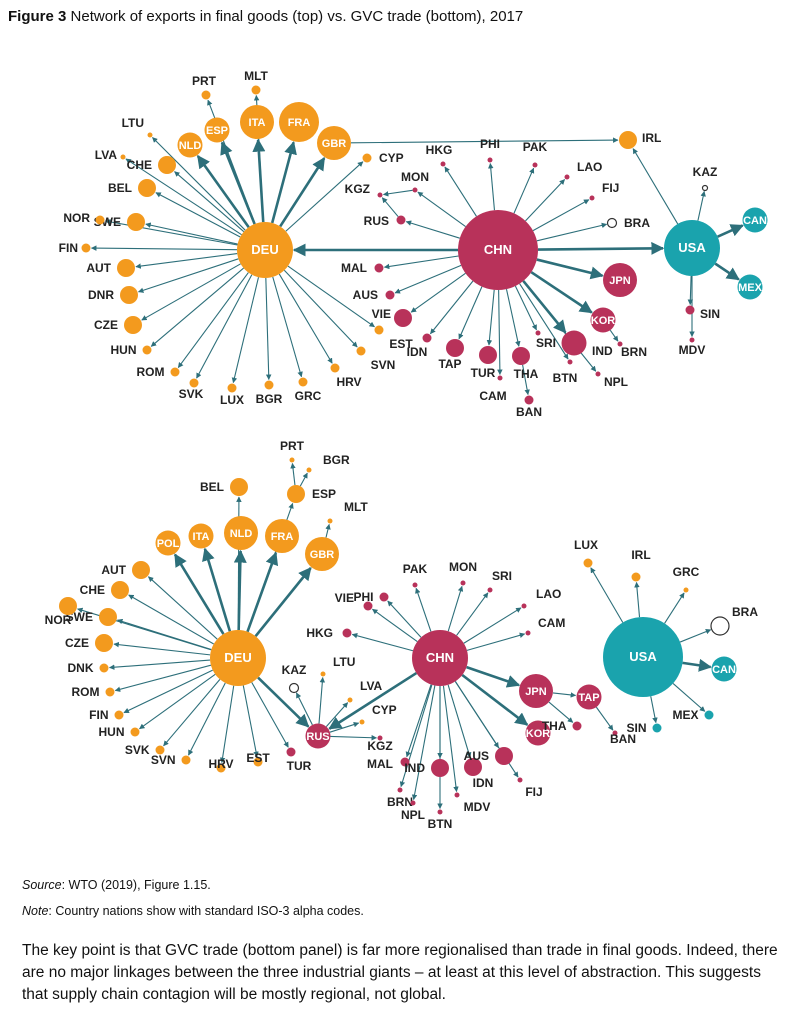 The width and height of the screenshot is (799, 1024). Describe the element at coordinates (690, 310) in the screenshot. I see `node-sin` at that location.